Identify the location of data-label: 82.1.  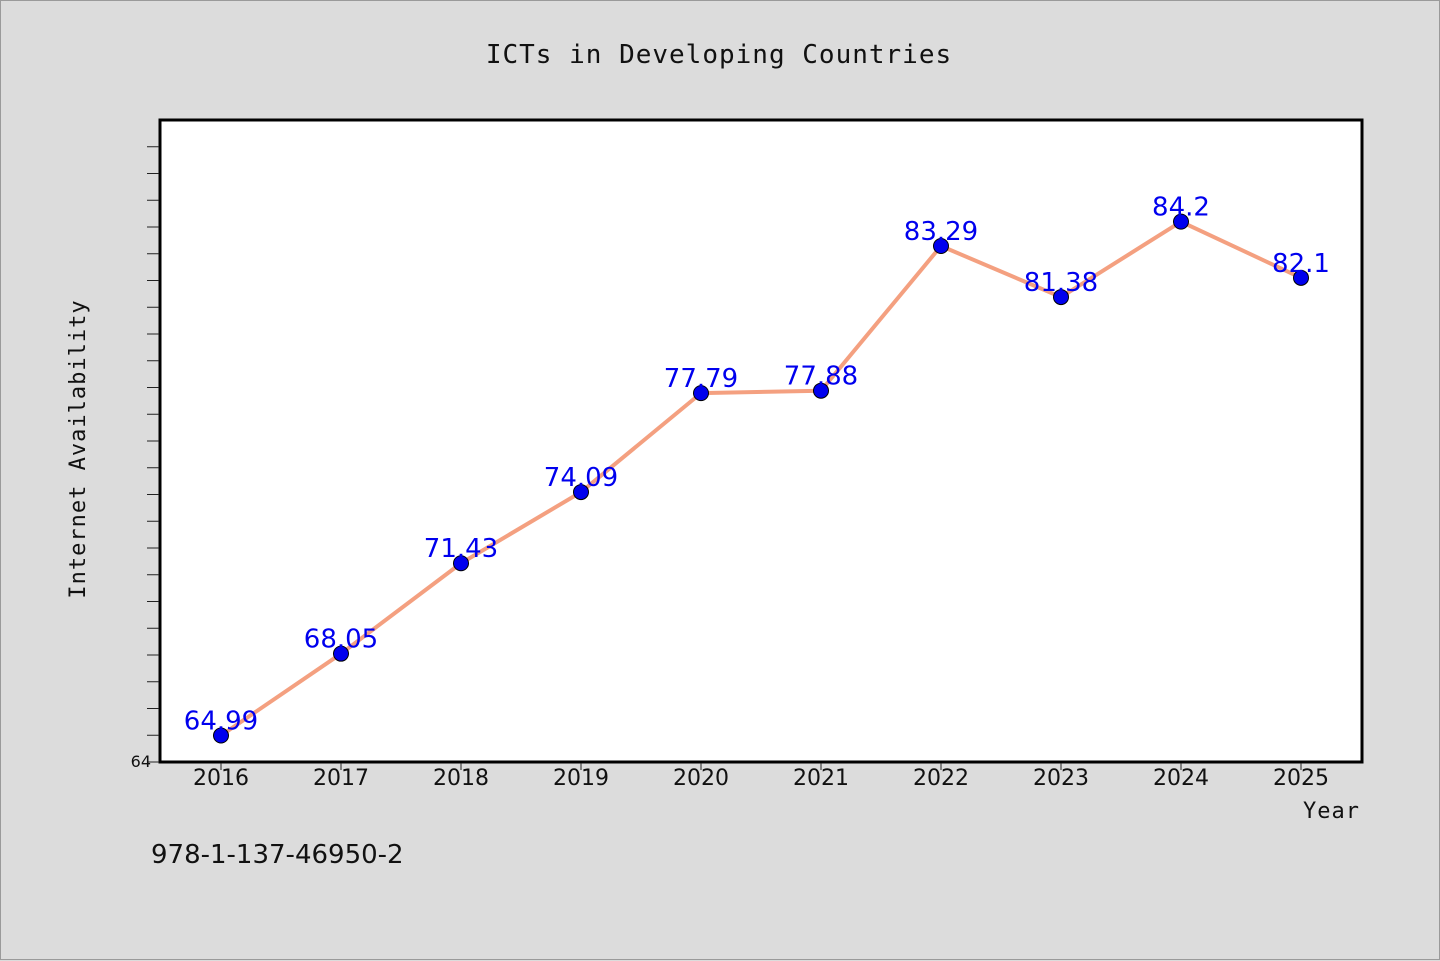
(1301, 264).